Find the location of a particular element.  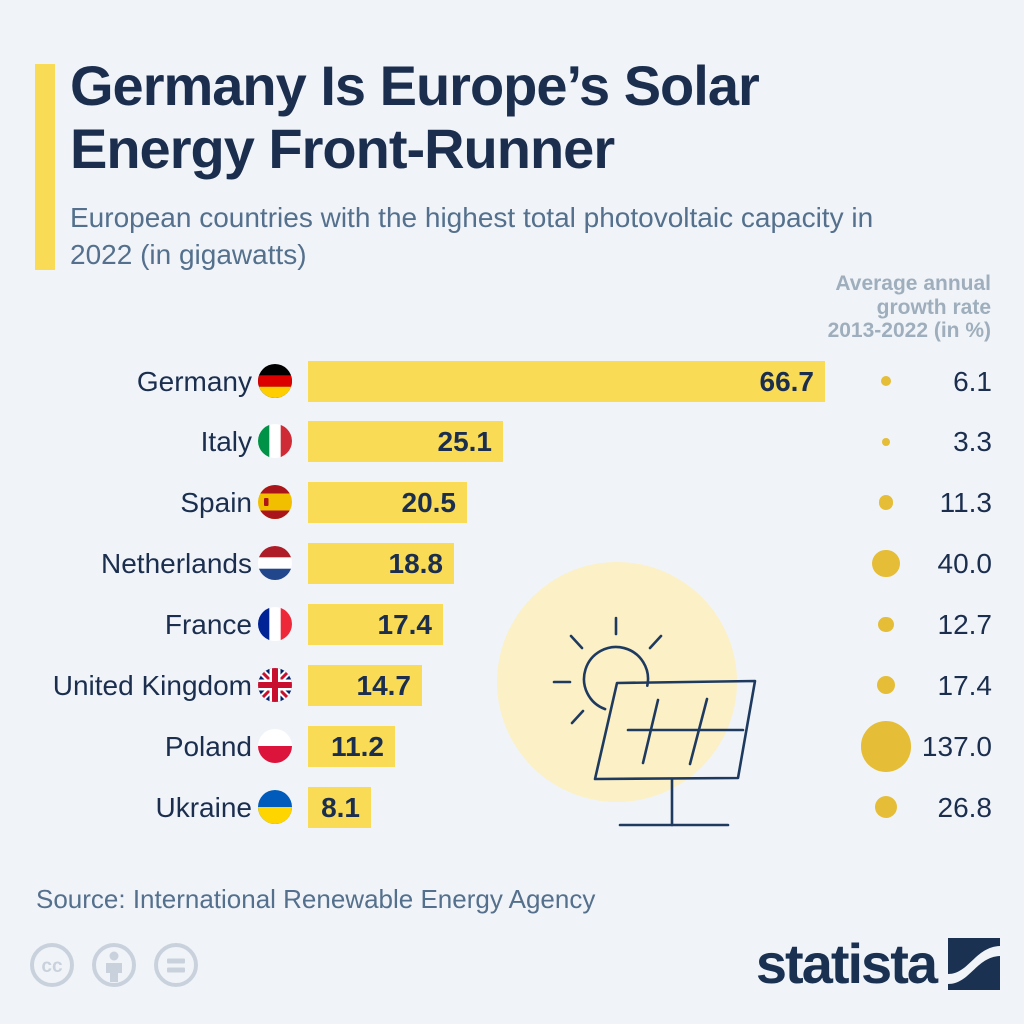

capacity-value: 14.7 is located at coordinates (384, 685).